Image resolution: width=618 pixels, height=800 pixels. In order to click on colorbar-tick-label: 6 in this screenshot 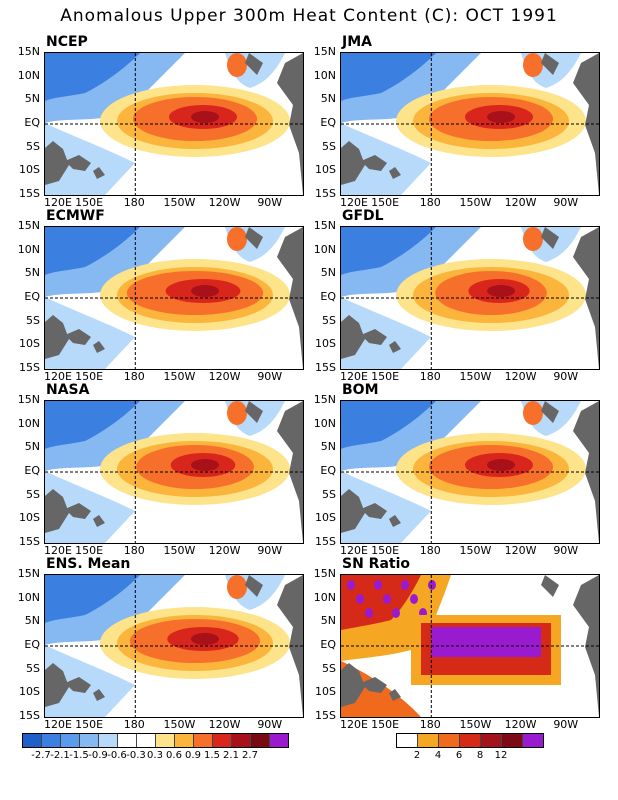, I will do `click(459, 755)`.